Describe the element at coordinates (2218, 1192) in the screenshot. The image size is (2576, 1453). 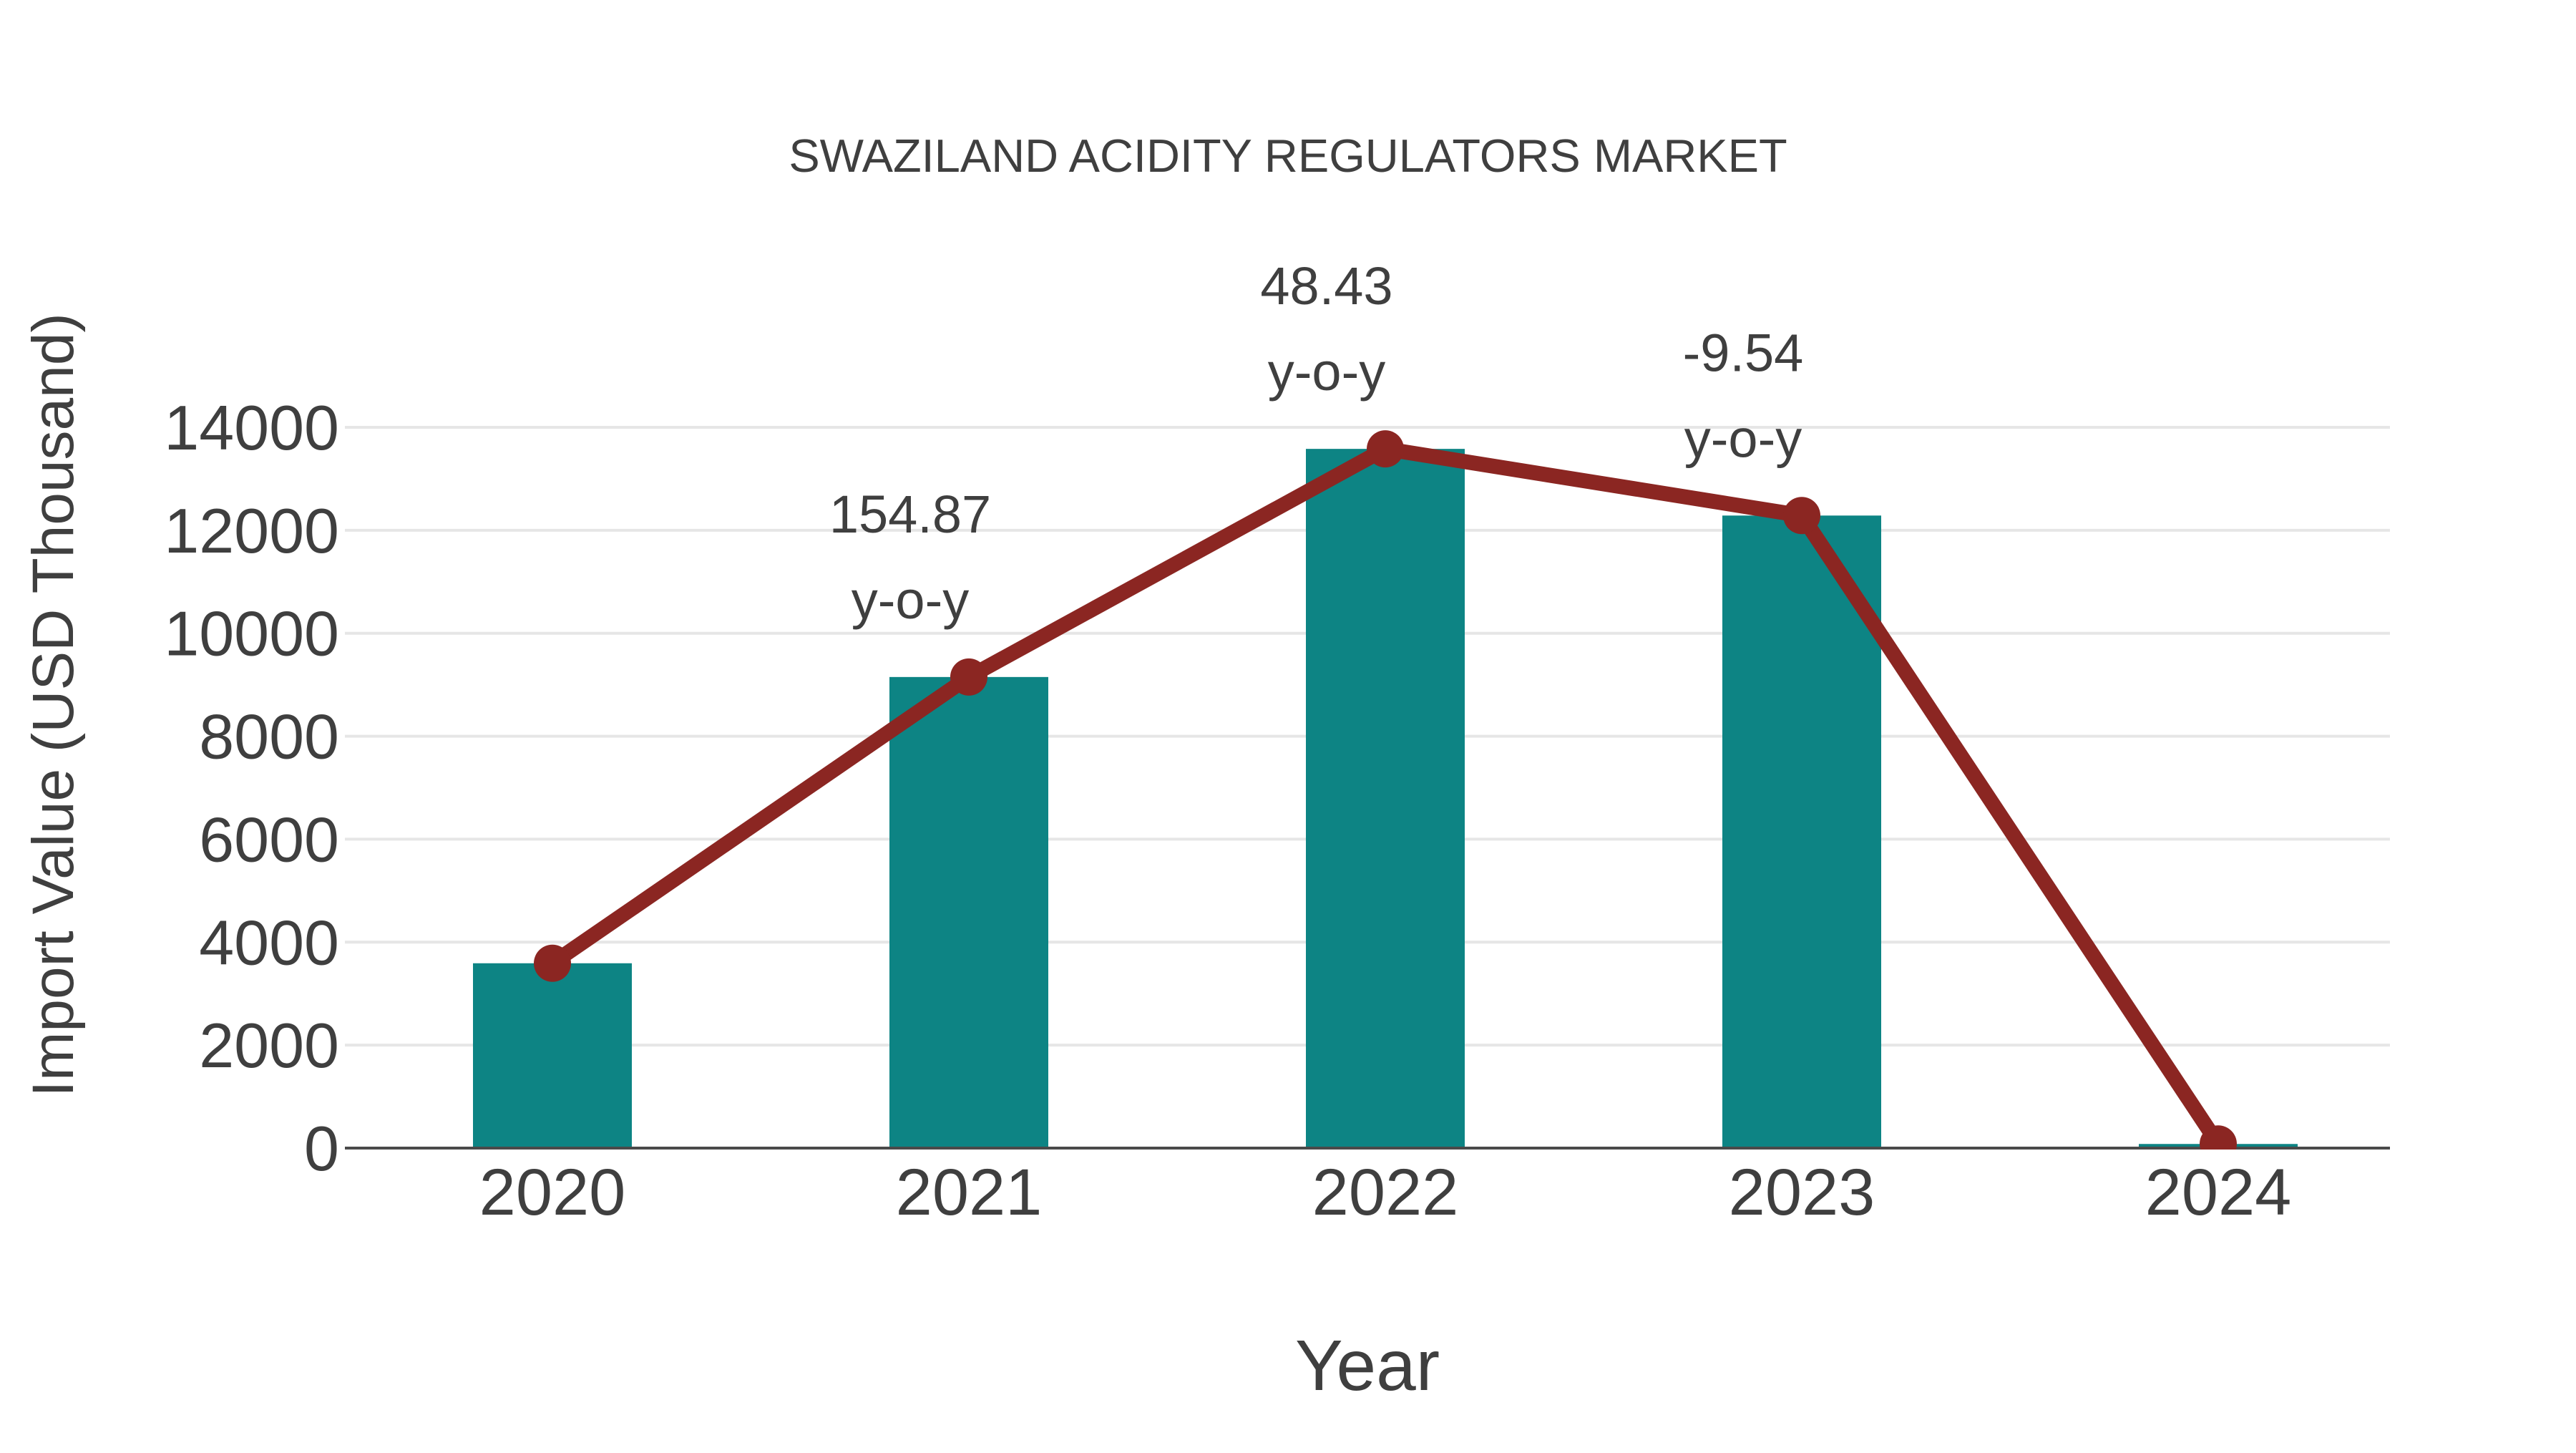
I see `x-tick-2024: 2024` at that location.